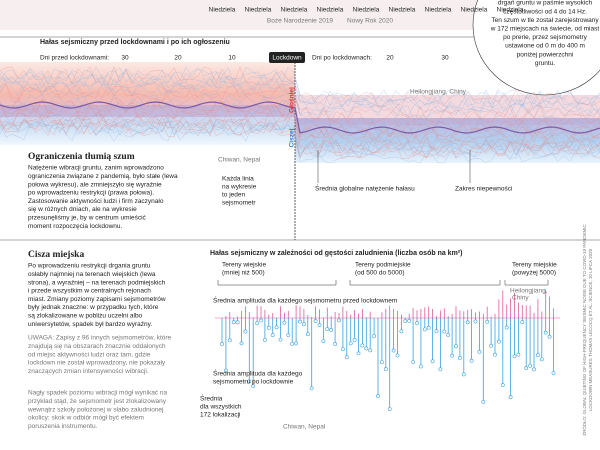  I want to click on station-label: Heilongjiang, Chiny, so click(438, 92).